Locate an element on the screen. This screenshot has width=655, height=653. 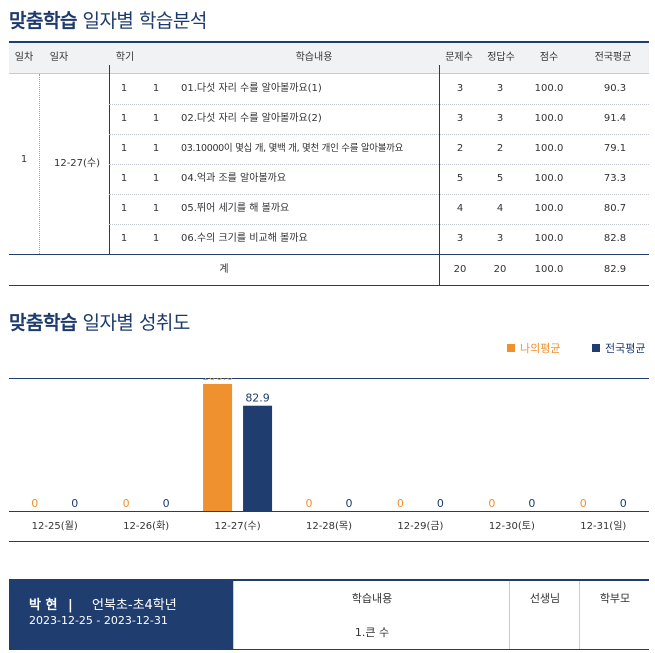
national-avg-cell: 82.8 is located at coordinates (615, 238).